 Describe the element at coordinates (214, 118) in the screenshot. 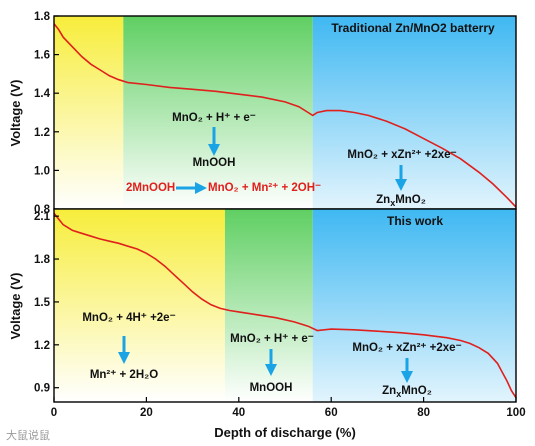

I see `ann-top-1-top: MnO₂ + H⁺ + e⁻` at that location.